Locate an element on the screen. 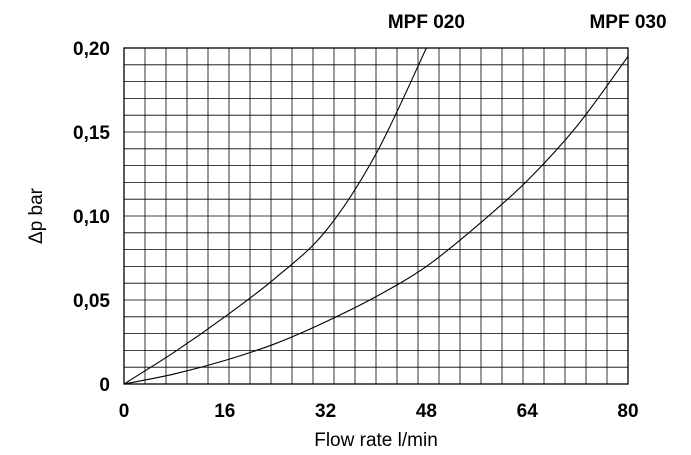 This screenshot has height=455, width=691. y-tick-label: 0,05 is located at coordinates (91, 301).